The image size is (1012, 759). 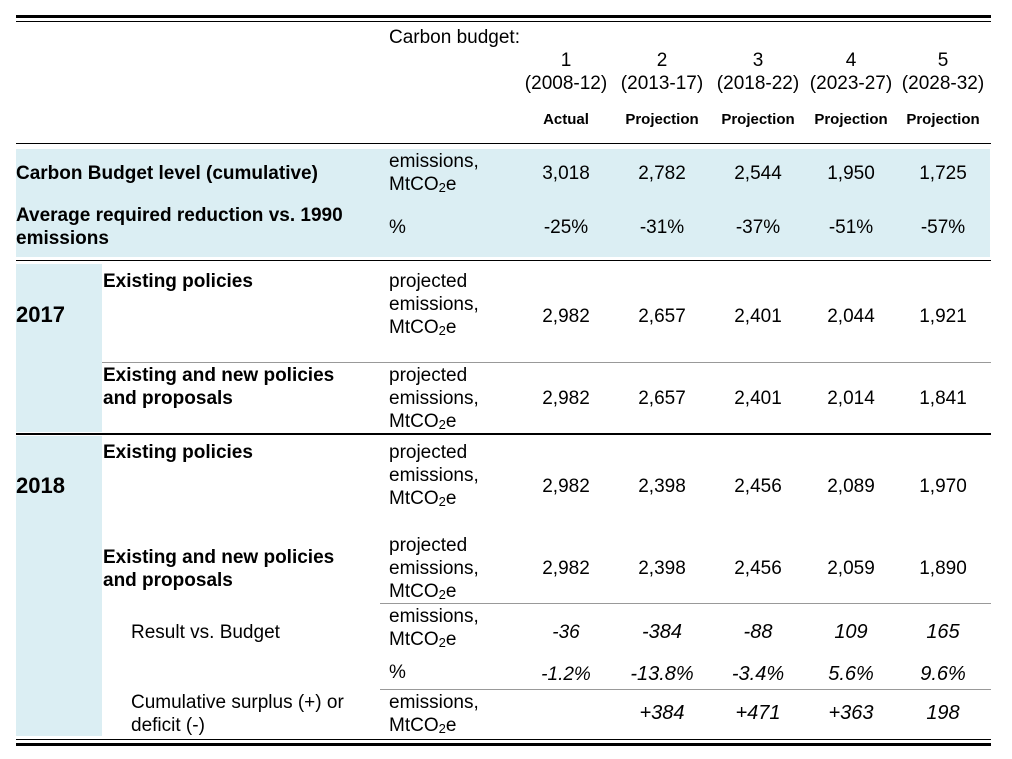 What do you see at coordinates (662, 632) in the screenshot?
I see `result-col-2: -384` at bounding box center [662, 632].